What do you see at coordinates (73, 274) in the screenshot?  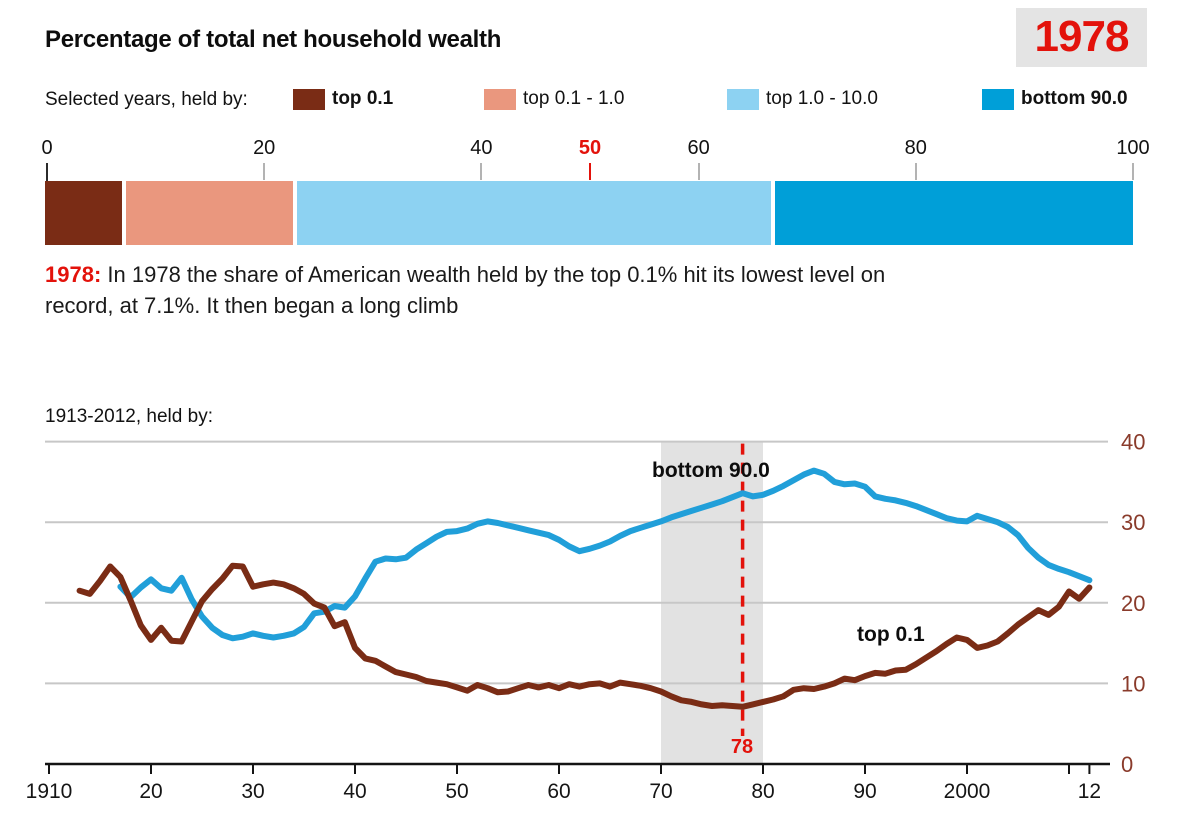 I see `caption-lead: 1978:` at bounding box center [73, 274].